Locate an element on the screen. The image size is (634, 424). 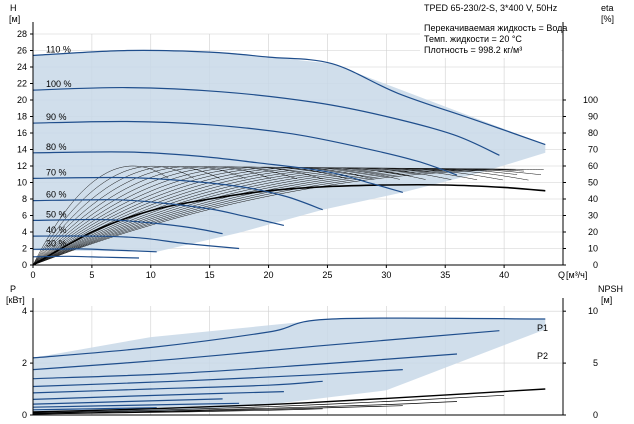
y-axis-title: H is located at coordinates (13, 8).